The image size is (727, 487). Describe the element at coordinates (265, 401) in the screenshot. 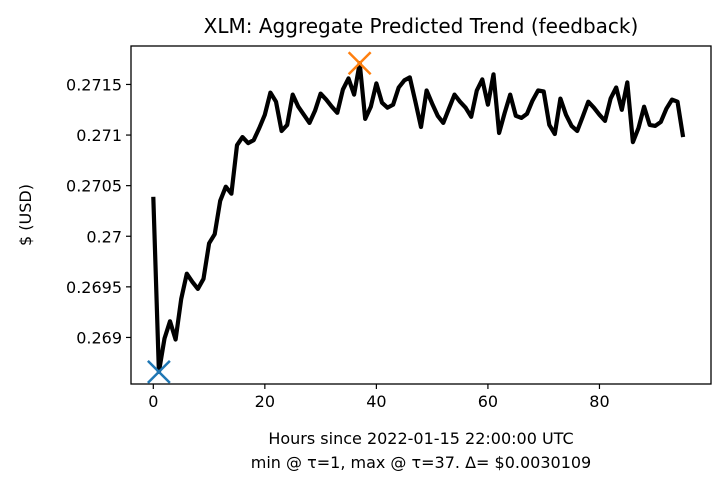

I see `x-tick-label: 20` at that location.